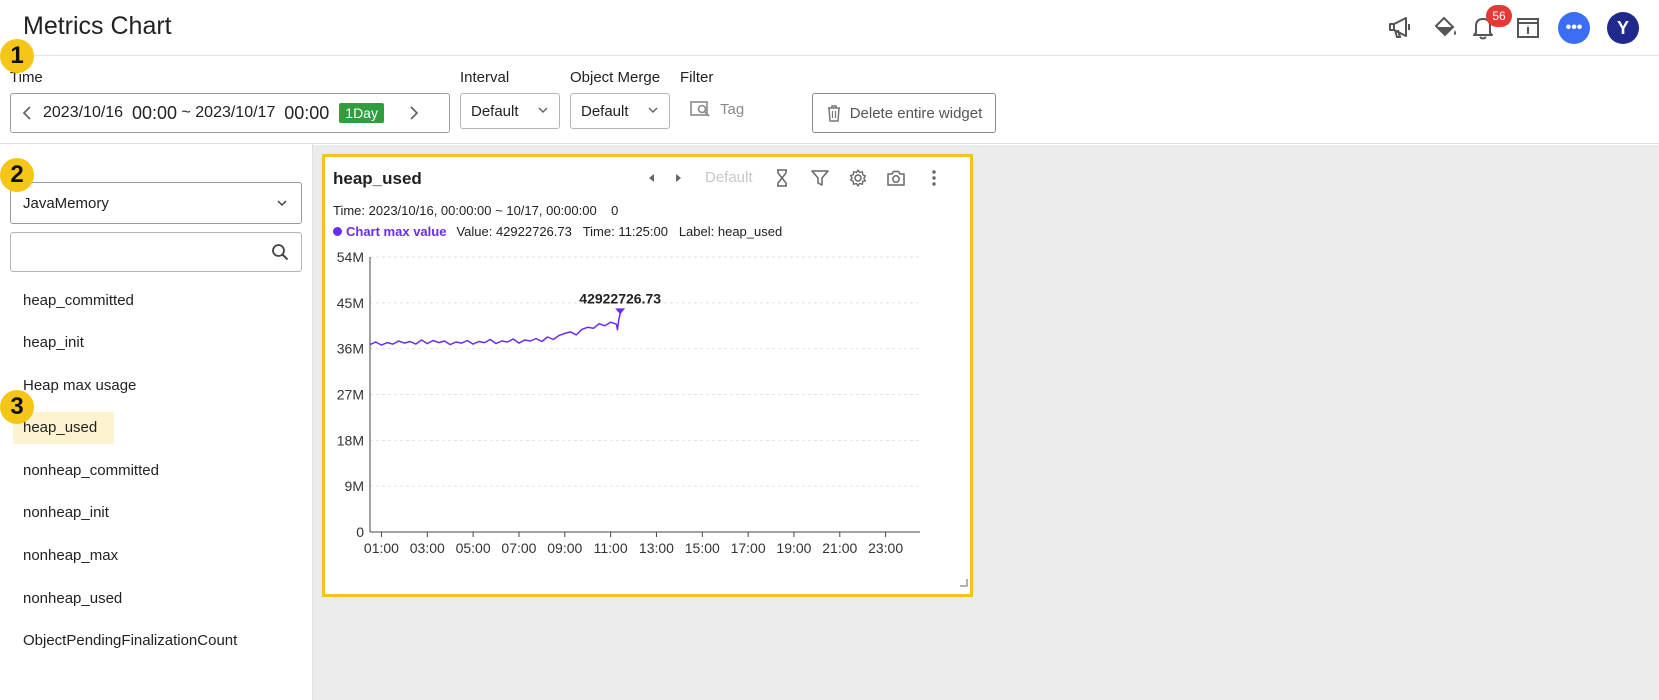  I want to click on metric-item-nonheap-max: nonheap_max, so click(71, 556).